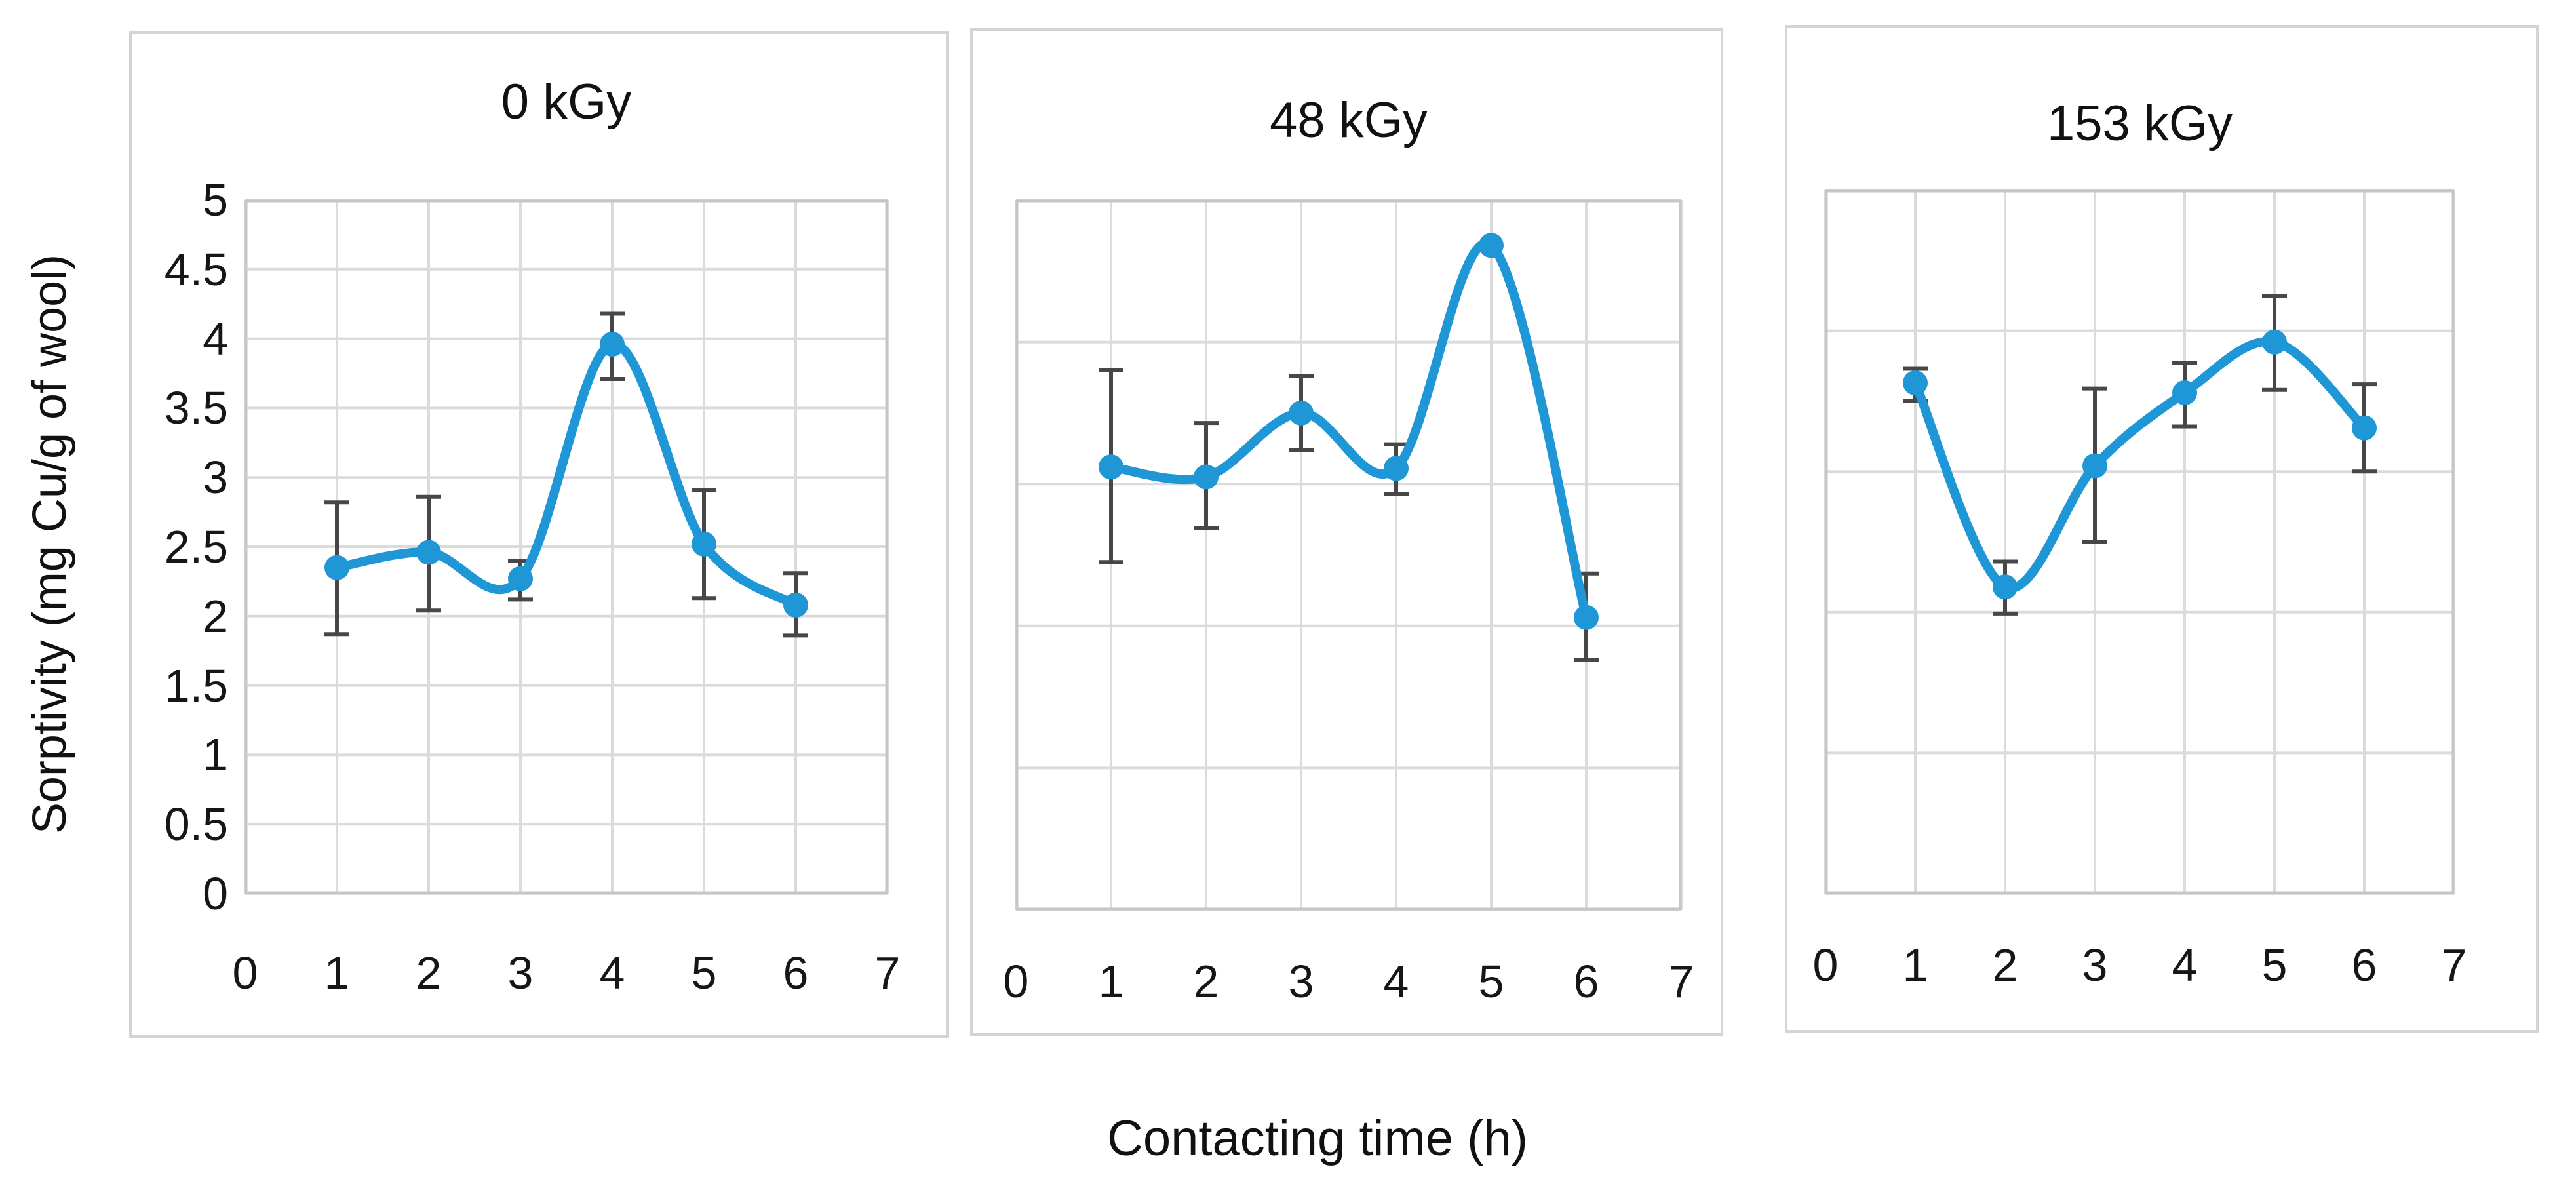 The height and width of the screenshot is (1188, 2576). What do you see at coordinates (215, 478) in the screenshot?
I see `y-tick-label: 3` at bounding box center [215, 478].